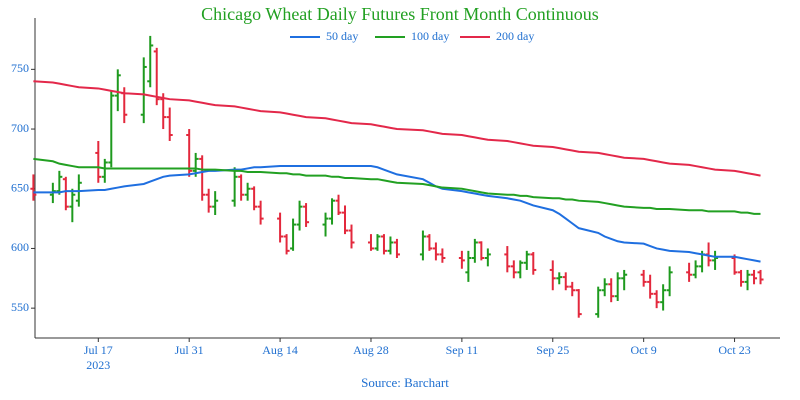  What do you see at coordinates (98, 357) in the screenshot?
I see `x-tick-label: Jul 17 2023` at bounding box center [98, 357].